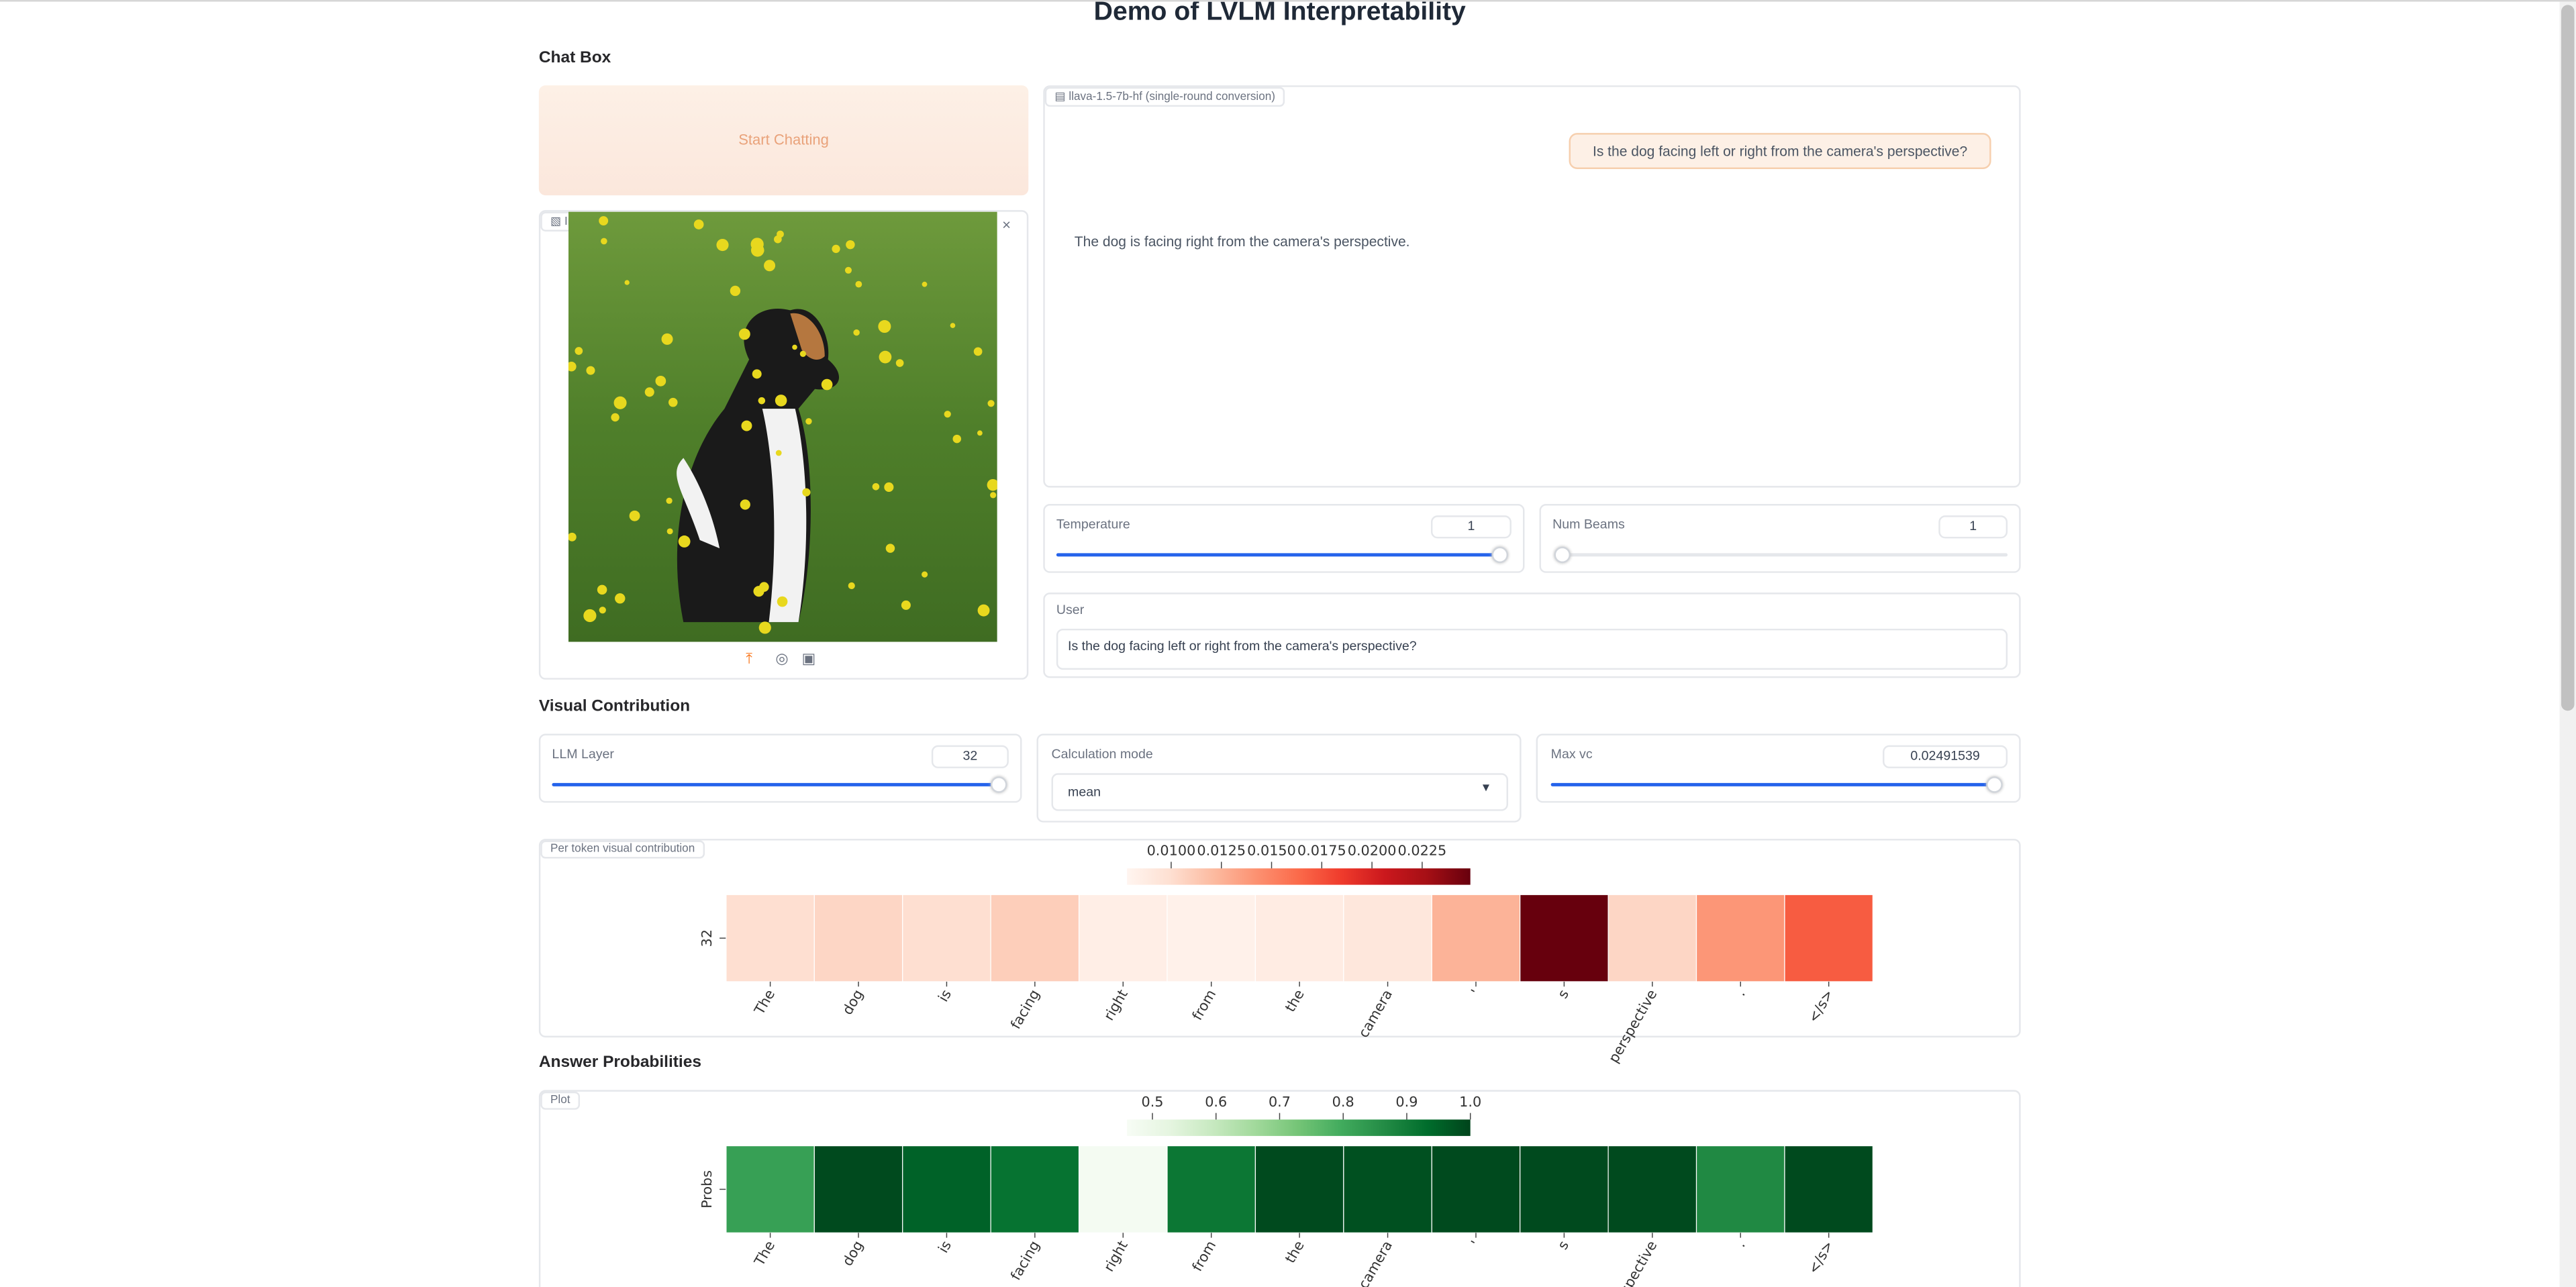  What do you see at coordinates (1279, 14) in the screenshot?
I see `page-title: Demo of LVLM Interpretability` at bounding box center [1279, 14].